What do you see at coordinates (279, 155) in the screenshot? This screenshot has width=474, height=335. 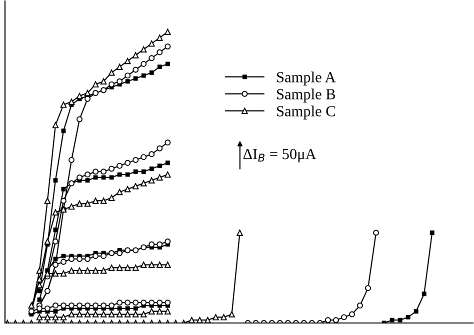 I see `annotation: ΔI$_{B}$ = 50μA` at bounding box center [279, 155].